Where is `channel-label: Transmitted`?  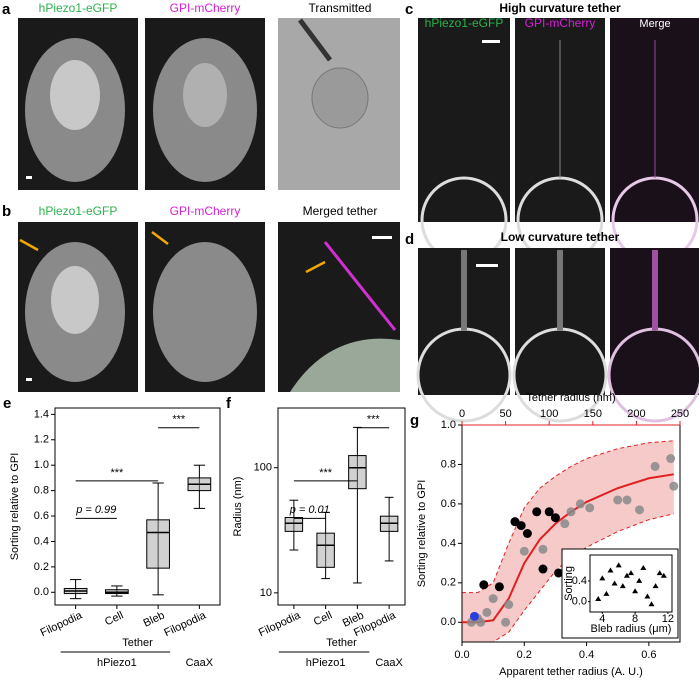
channel-label: Transmitted is located at coordinates (340, 8).